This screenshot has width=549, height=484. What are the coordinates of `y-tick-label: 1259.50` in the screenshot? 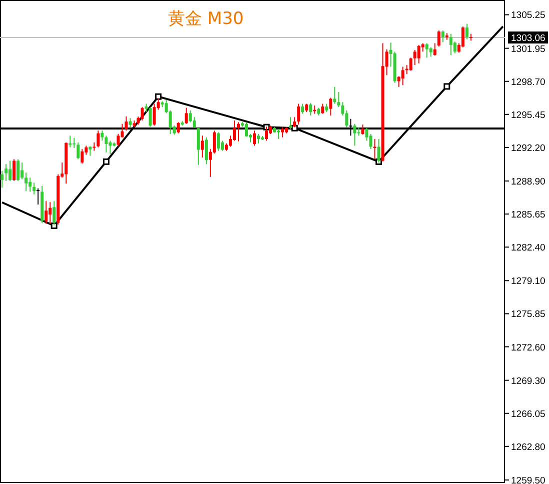 It's located at (528, 479).